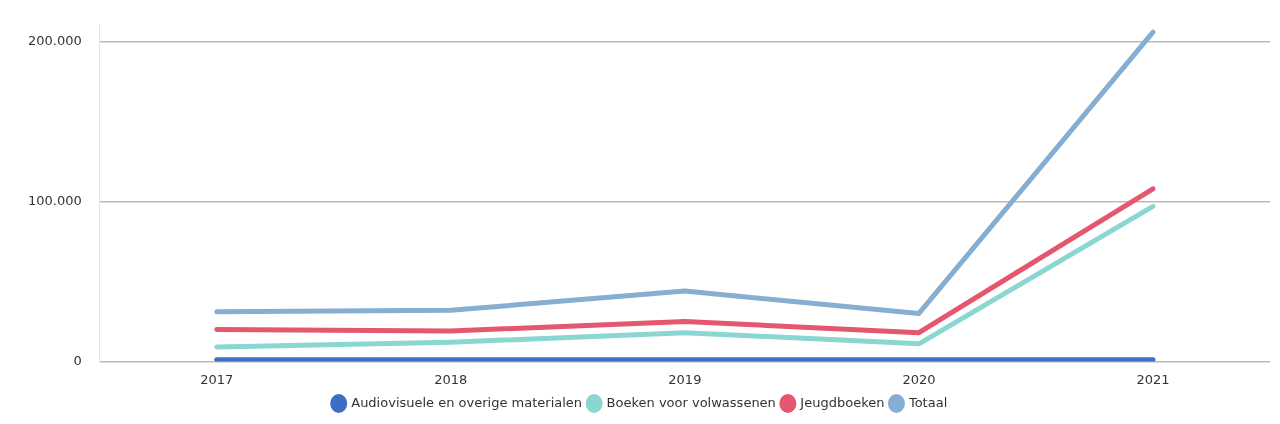  What do you see at coordinates (919, 379) in the screenshot?
I see `x-tick-label: 2020` at bounding box center [919, 379].